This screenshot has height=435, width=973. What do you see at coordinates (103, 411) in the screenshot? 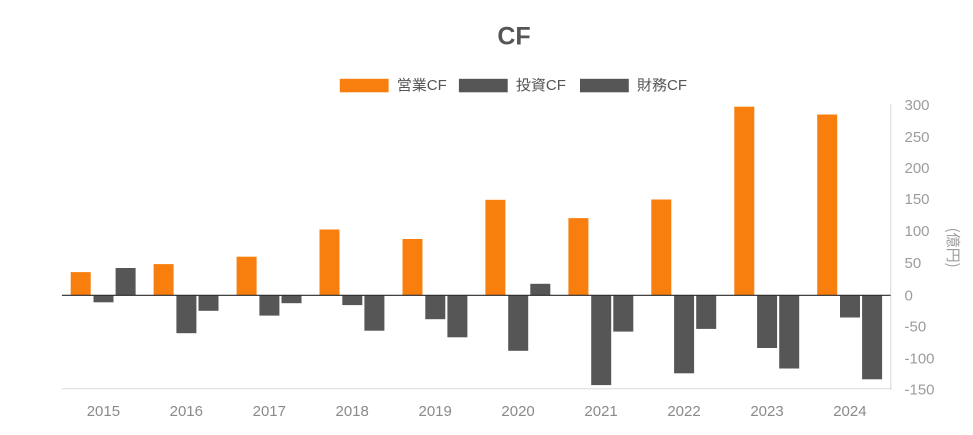
I see `svg-text: 2015` at bounding box center [103, 411].